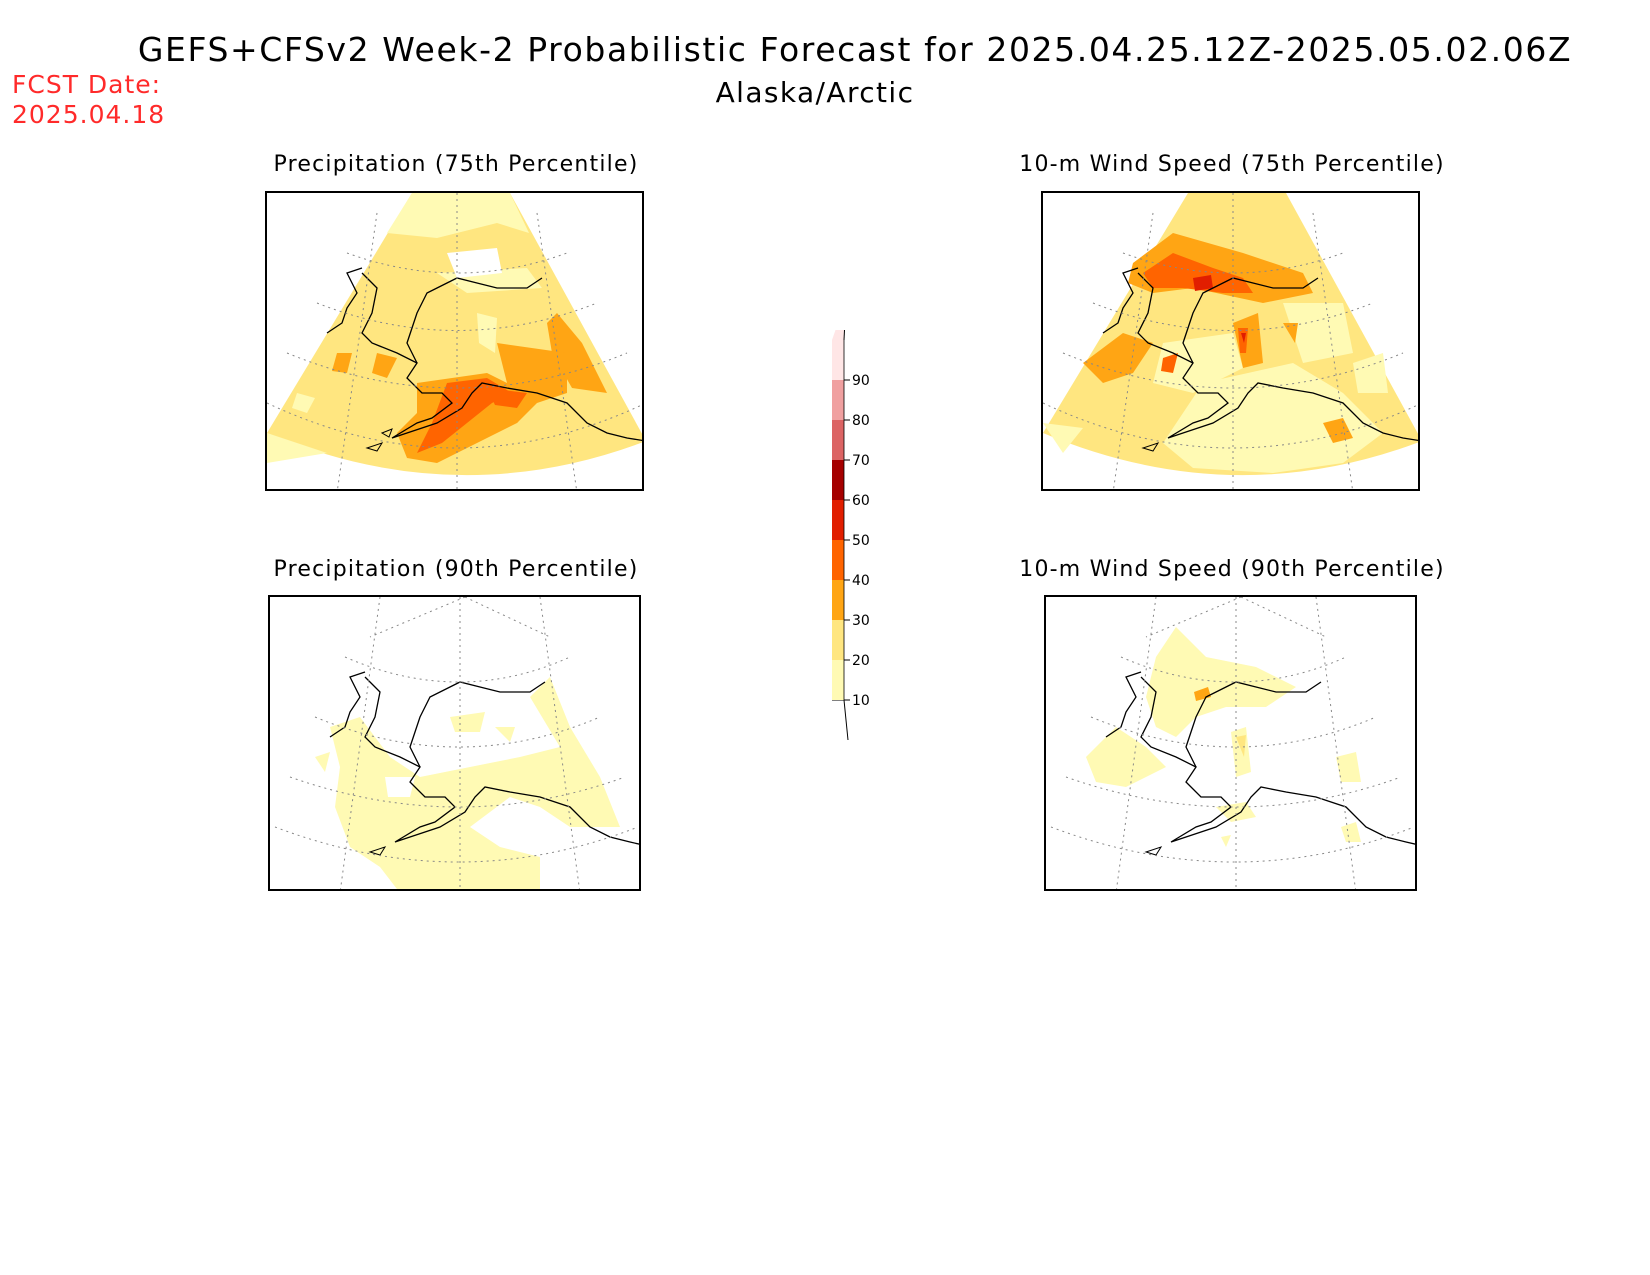 This screenshot has height=1275, width=1650. I want to click on wind-90-map, so click(1232, 743).